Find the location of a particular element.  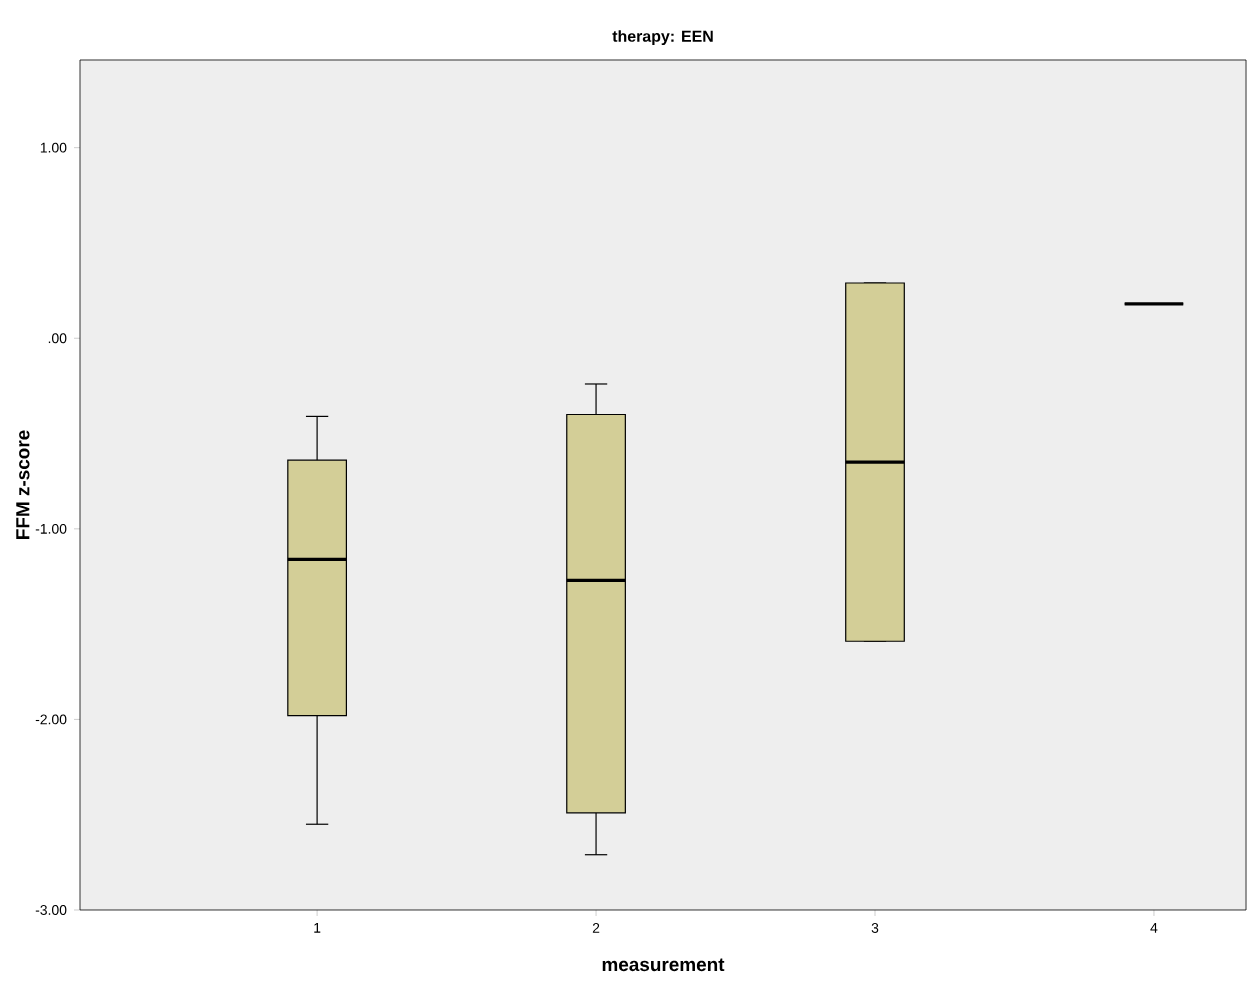

x-axis-title: measurement is located at coordinates (663, 965).